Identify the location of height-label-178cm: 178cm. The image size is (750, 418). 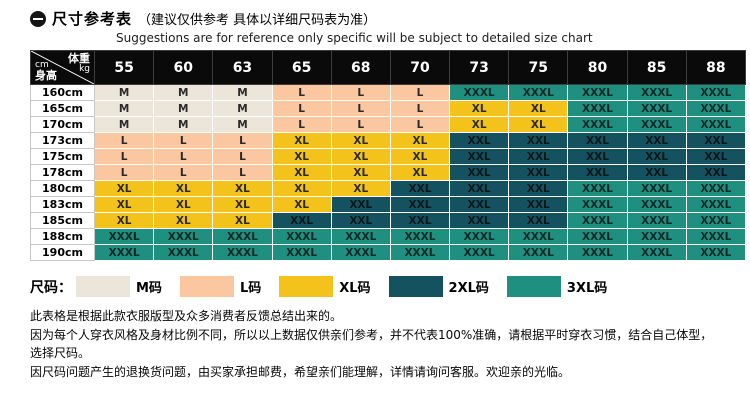
(62, 172).